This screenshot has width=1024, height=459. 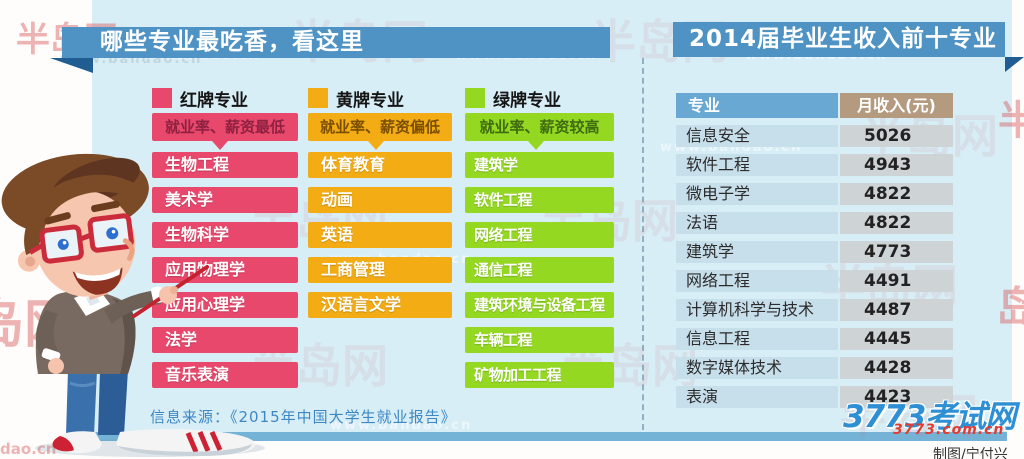 What do you see at coordinates (539, 127) in the screenshot?
I see `green-subtitle-chip: 就业率、薪资较高` at bounding box center [539, 127].